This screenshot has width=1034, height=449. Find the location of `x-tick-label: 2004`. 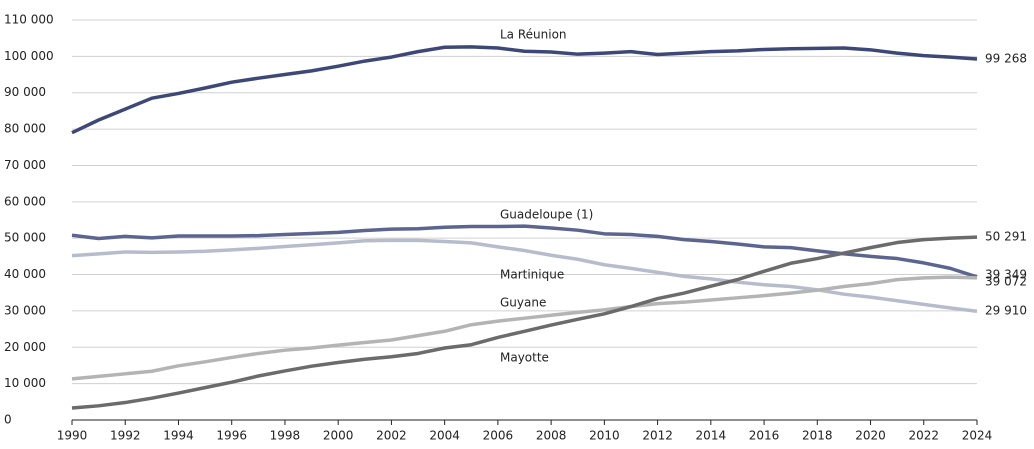

x-tick-label: 2004 is located at coordinates (444, 436).